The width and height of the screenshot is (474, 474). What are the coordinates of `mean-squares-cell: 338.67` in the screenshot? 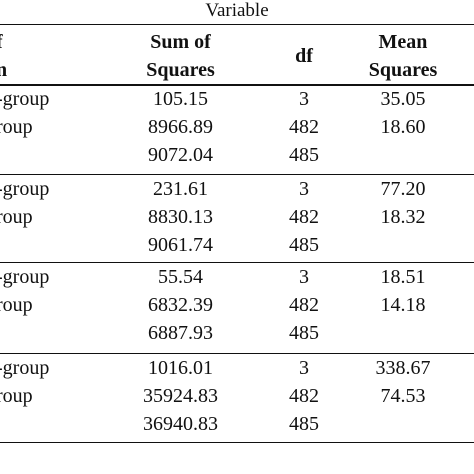 It's located at (403, 368).